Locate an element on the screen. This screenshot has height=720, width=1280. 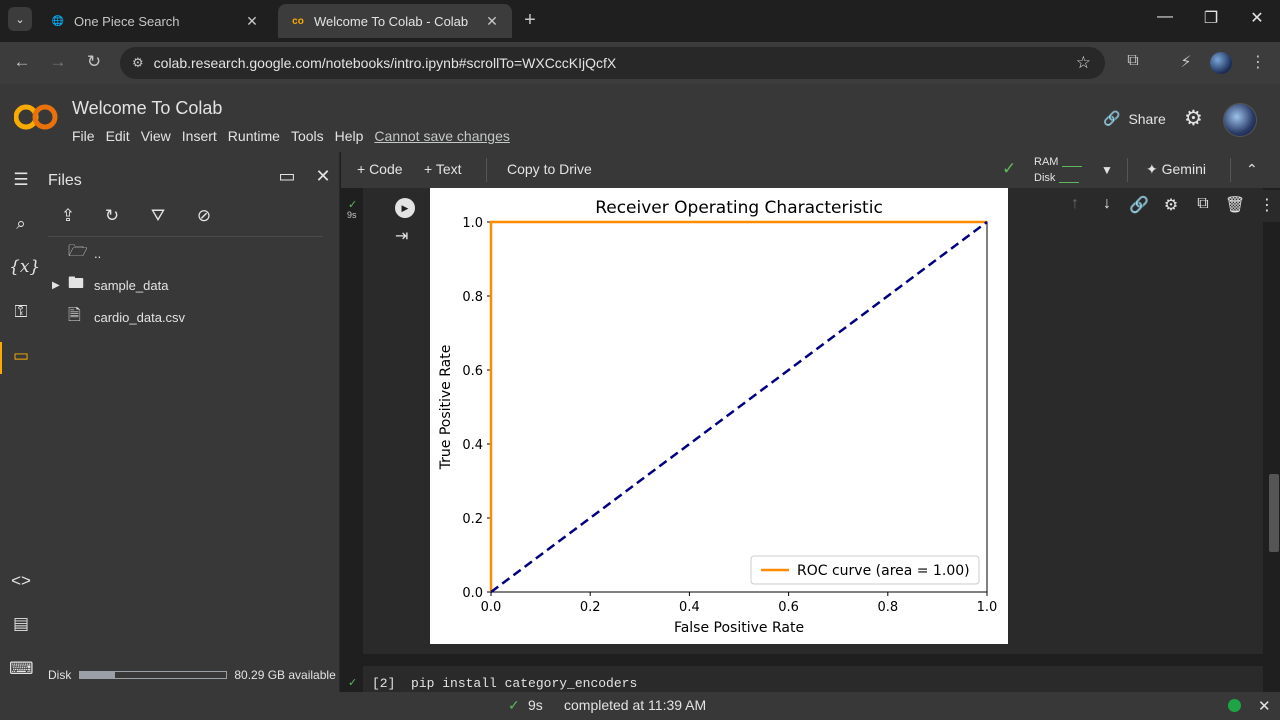
menu-view: View is located at coordinates (155, 136).